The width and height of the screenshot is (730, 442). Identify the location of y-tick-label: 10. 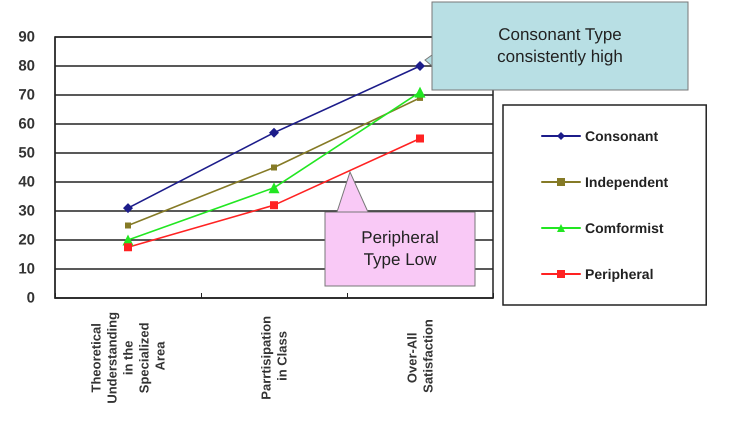
(26, 269).